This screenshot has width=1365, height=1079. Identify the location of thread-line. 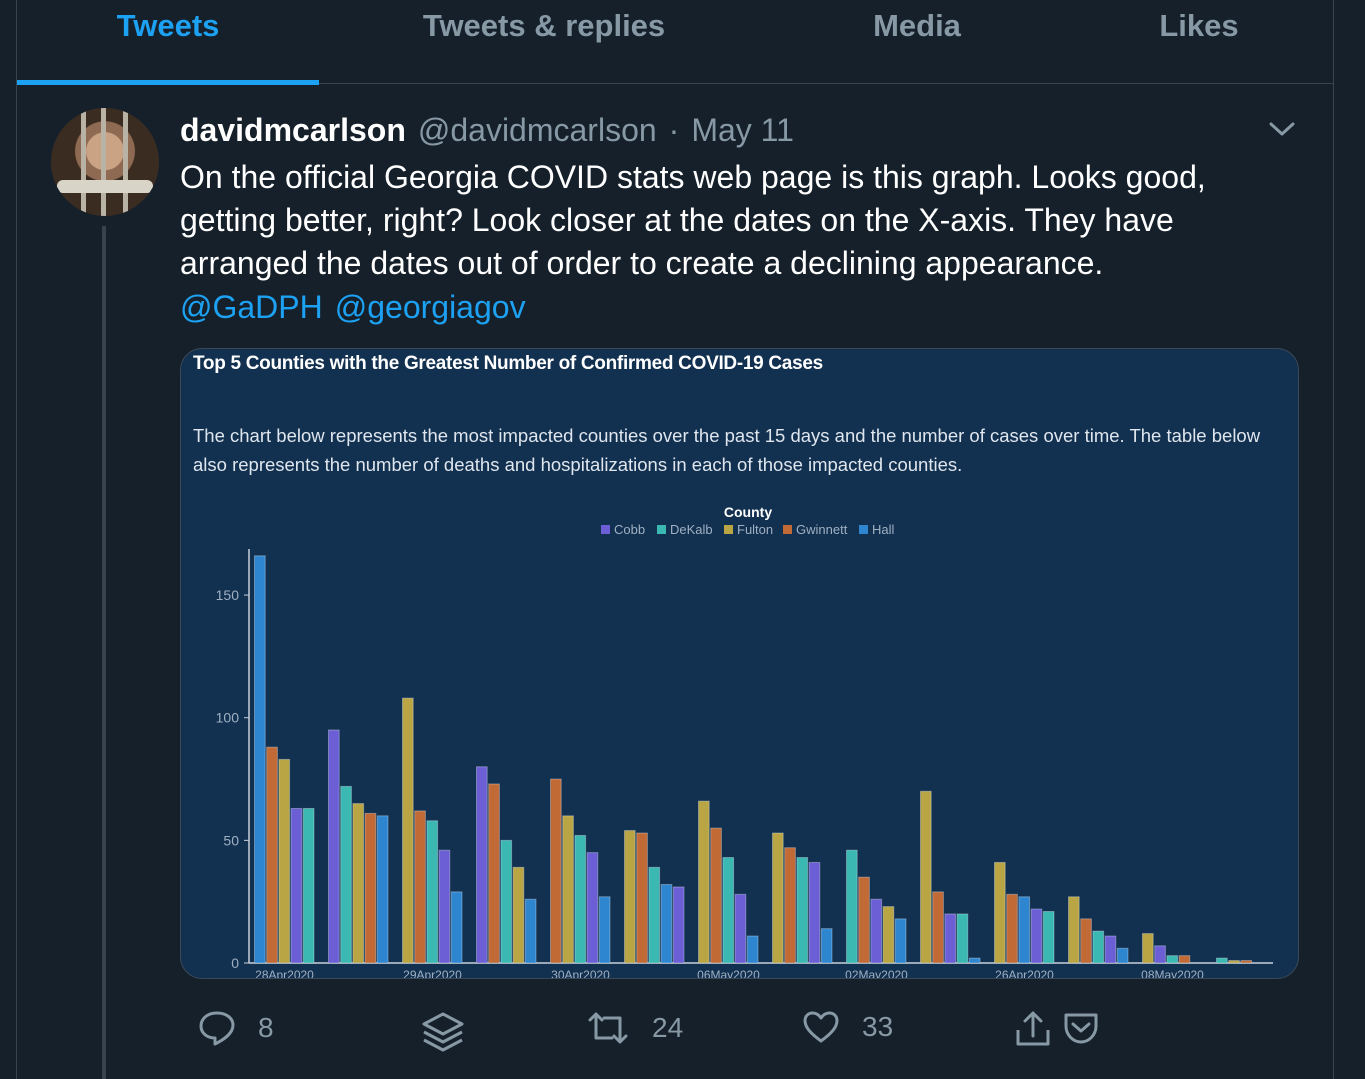
(104, 652).